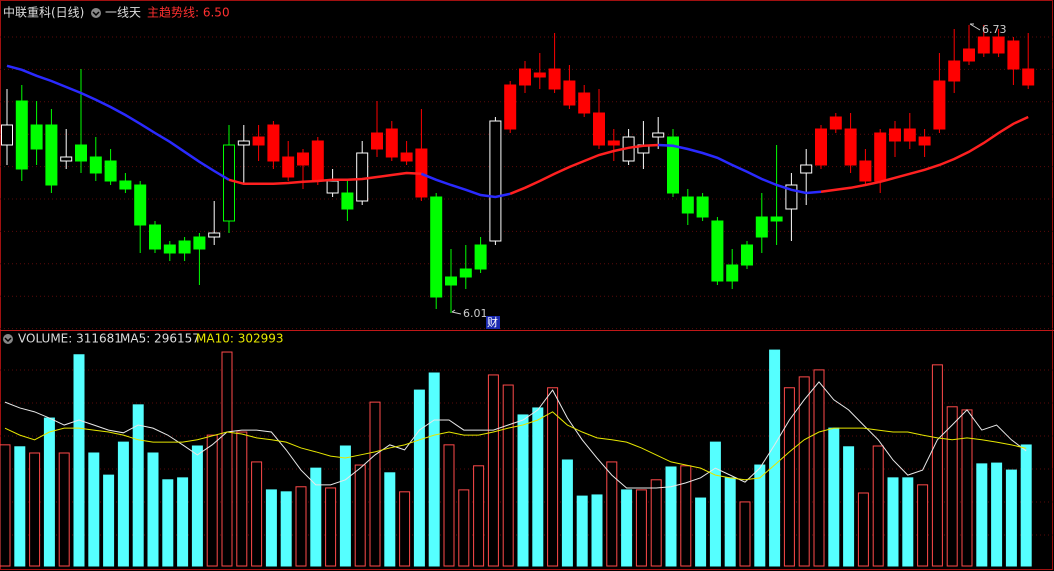 Image resolution: width=1054 pixels, height=571 pixels. What do you see at coordinates (123, 13) in the screenshot?
I see `indicator-name: 一线天` at bounding box center [123, 13].